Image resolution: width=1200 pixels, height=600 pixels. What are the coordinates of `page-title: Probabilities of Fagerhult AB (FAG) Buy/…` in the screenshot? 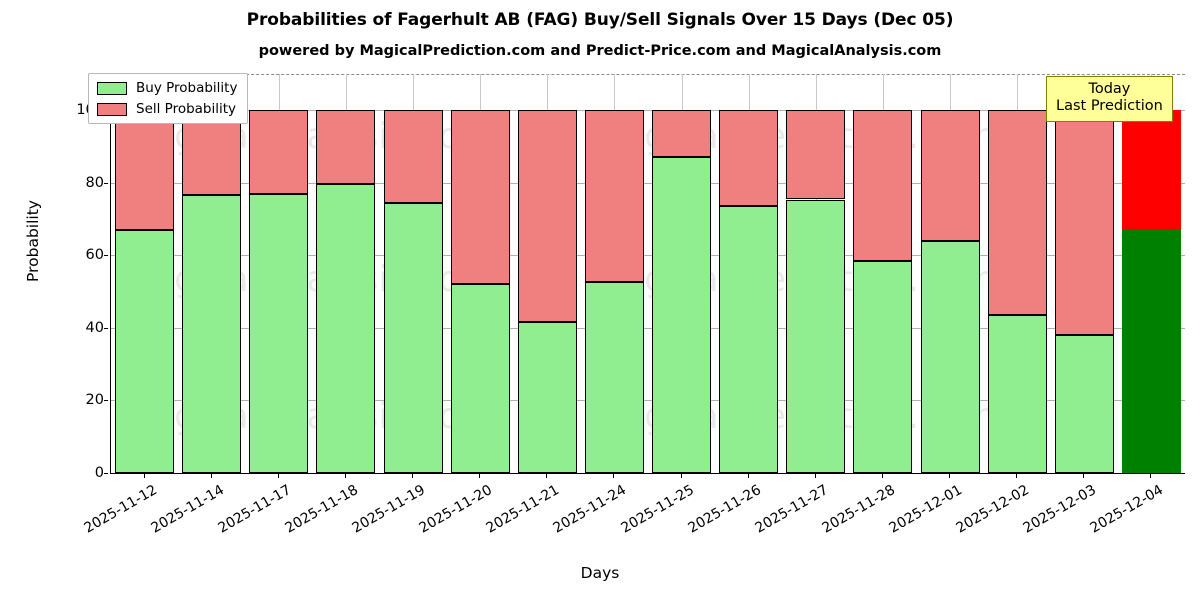 It's located at (600, 20).